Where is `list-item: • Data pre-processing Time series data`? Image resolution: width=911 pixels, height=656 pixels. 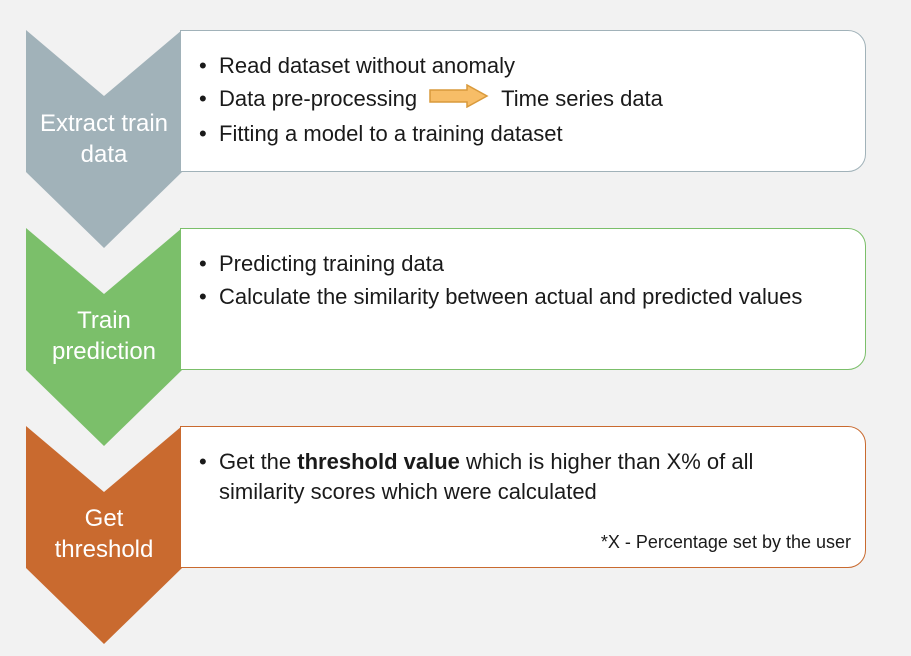
list-item: • Data pre-processing Time series data is located at coordinates (522, 99).